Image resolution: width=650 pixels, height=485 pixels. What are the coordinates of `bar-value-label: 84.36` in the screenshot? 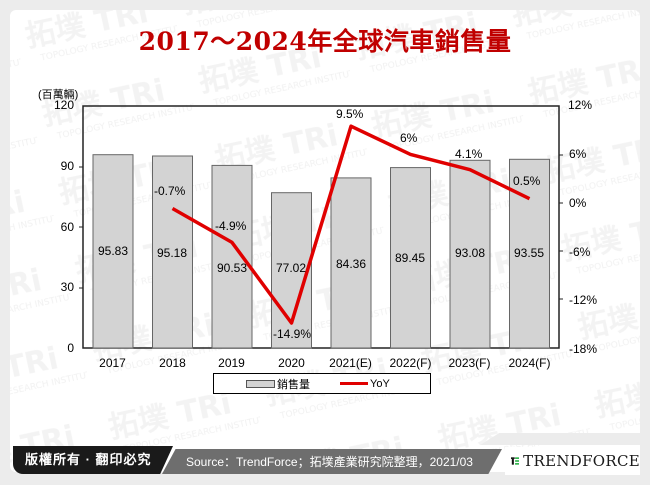 It's located at (351, 264).